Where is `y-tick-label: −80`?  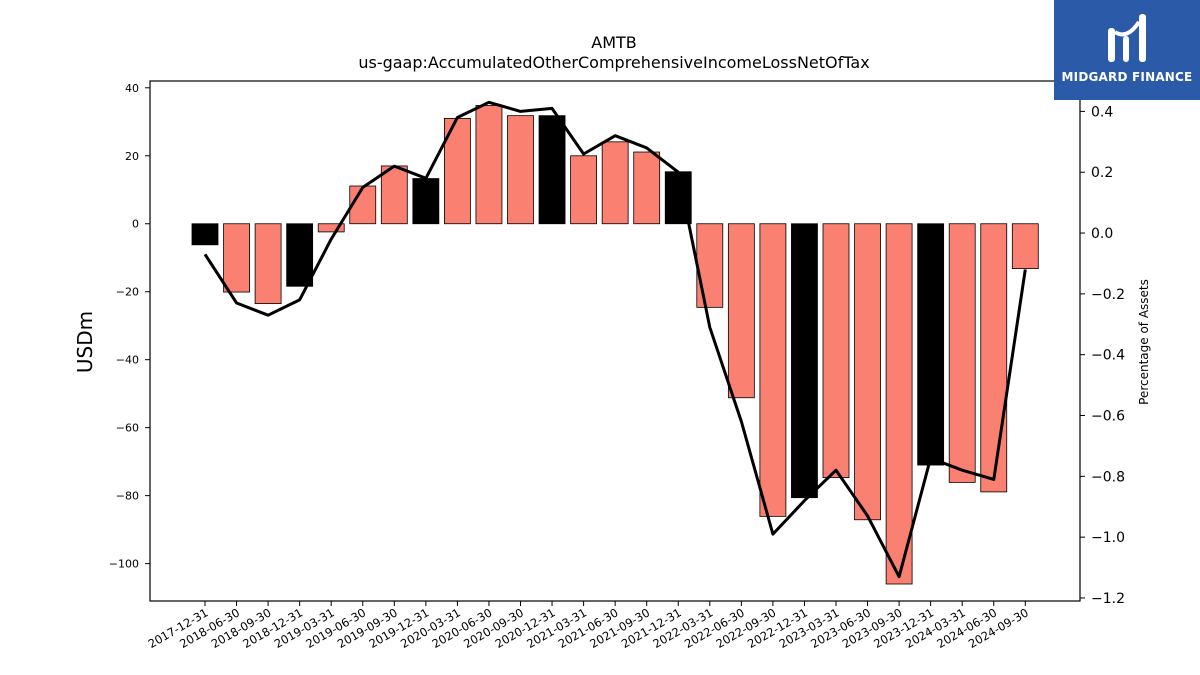 y-tick-label: −80 is located at coordinates (127, 496).